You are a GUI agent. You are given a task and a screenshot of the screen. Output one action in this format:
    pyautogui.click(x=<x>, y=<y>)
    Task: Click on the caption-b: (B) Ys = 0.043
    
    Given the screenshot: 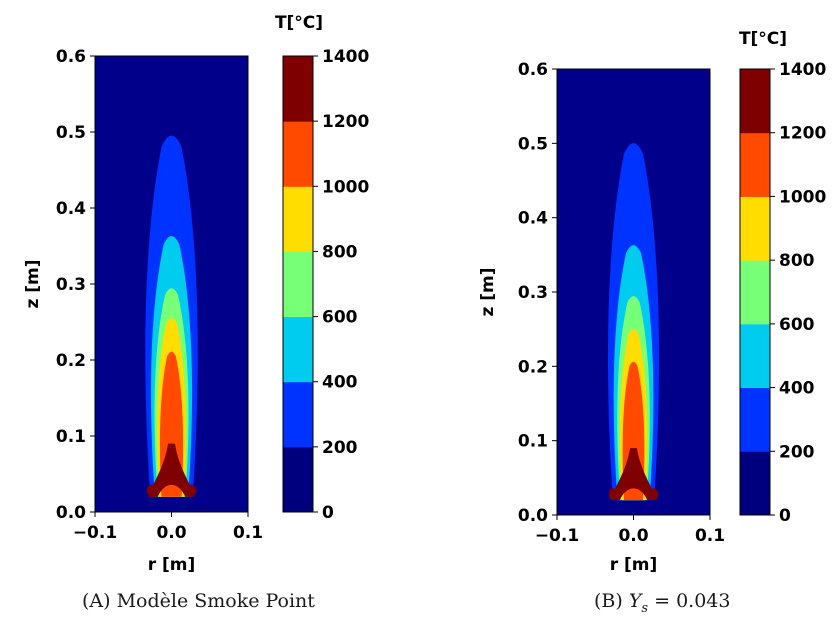 What is the action you would take?
    pyautogui.click(x=662, y=603)
    